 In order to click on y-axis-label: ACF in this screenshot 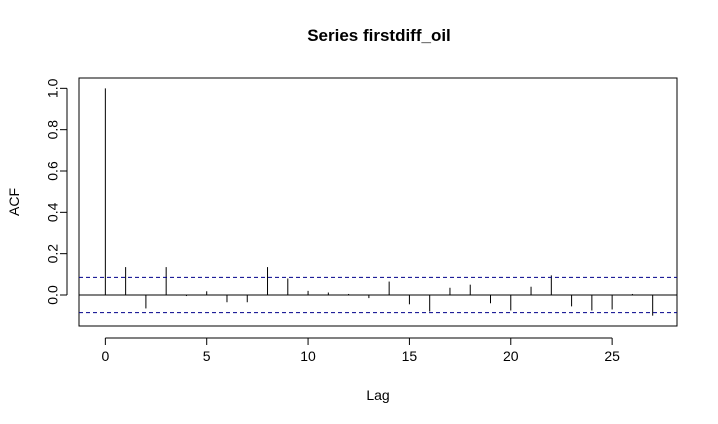, I will do `click(14, 202)`.